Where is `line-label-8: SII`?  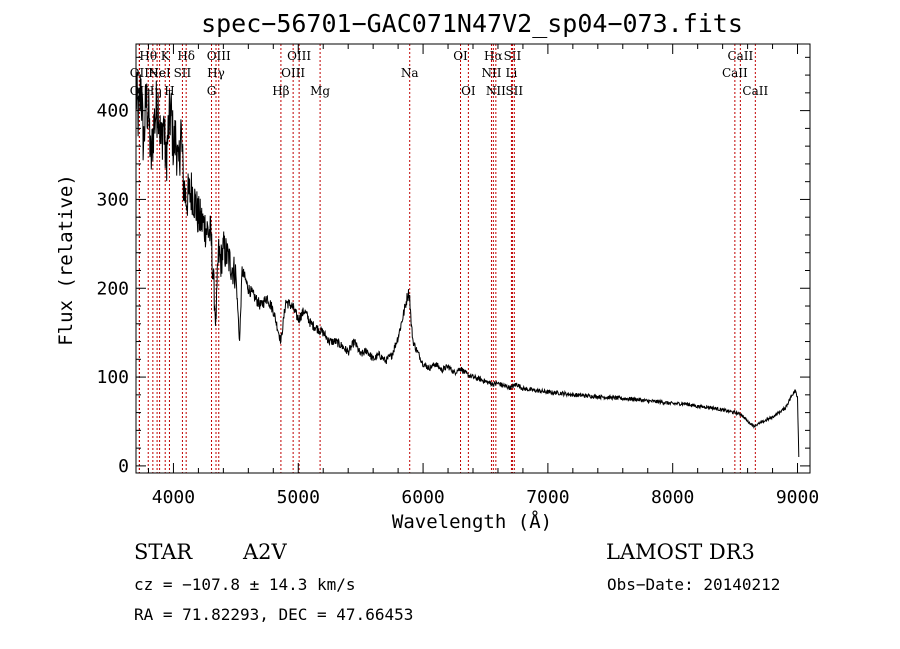 line-label-8: SII is located at coordinates (183, 73).